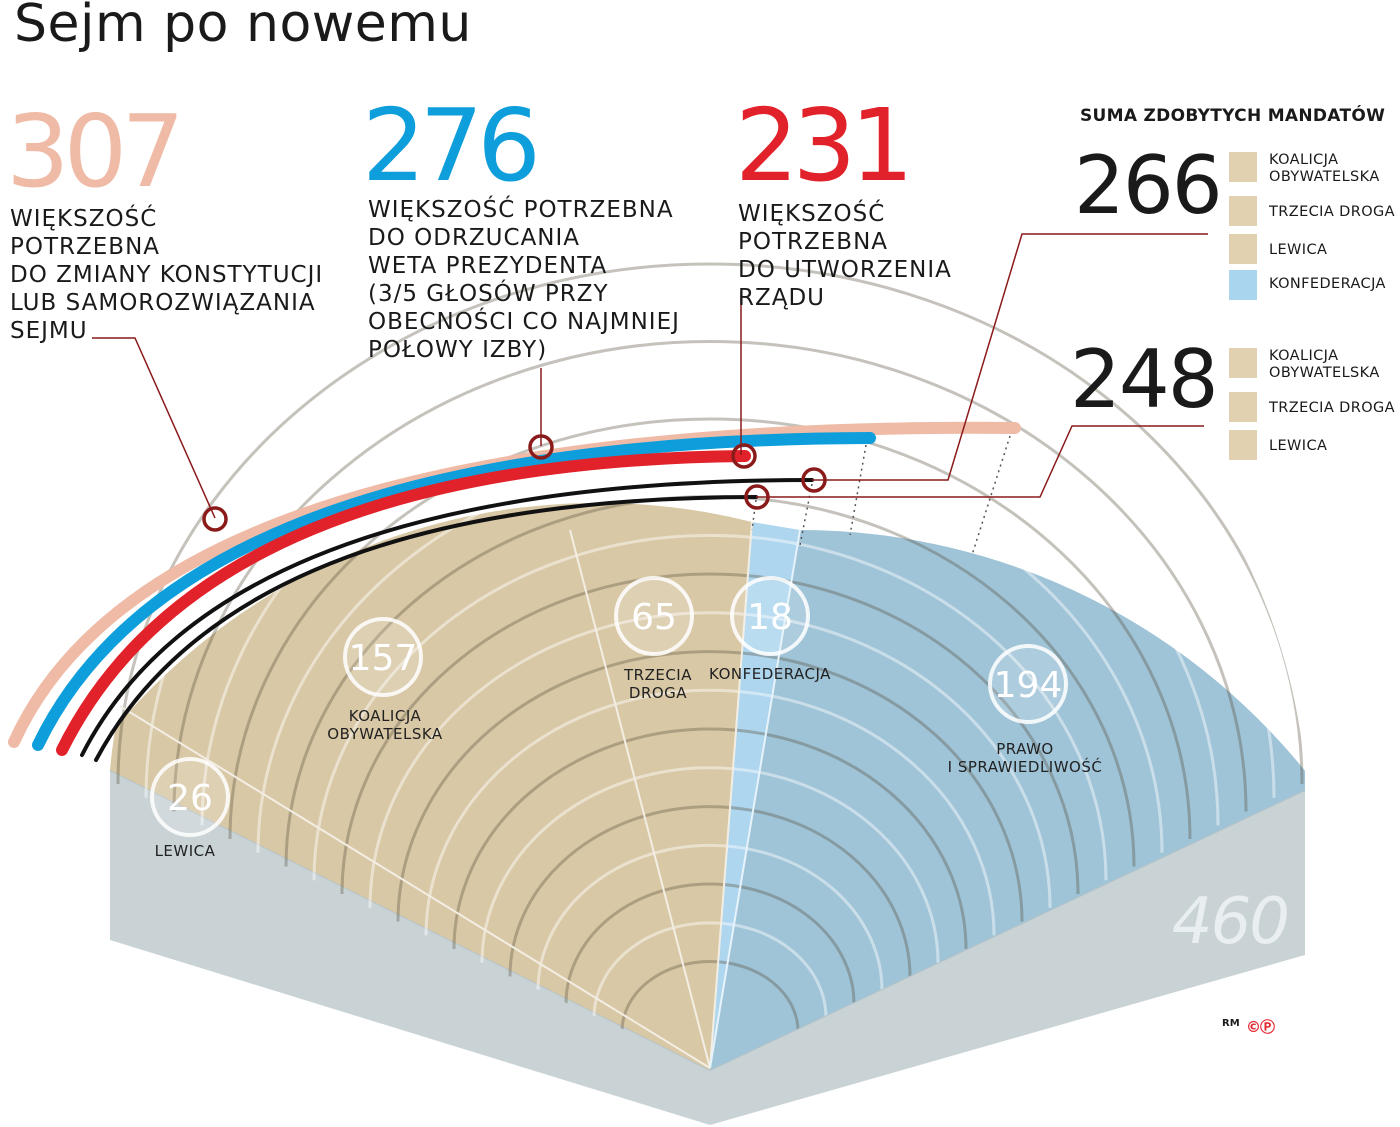 The height and width of the screenshot is (1127, 1400). Describe the element at coordinates (770, 674) in the screenshot. I see `party-label-konf: KONFEDERACJA` at that location.